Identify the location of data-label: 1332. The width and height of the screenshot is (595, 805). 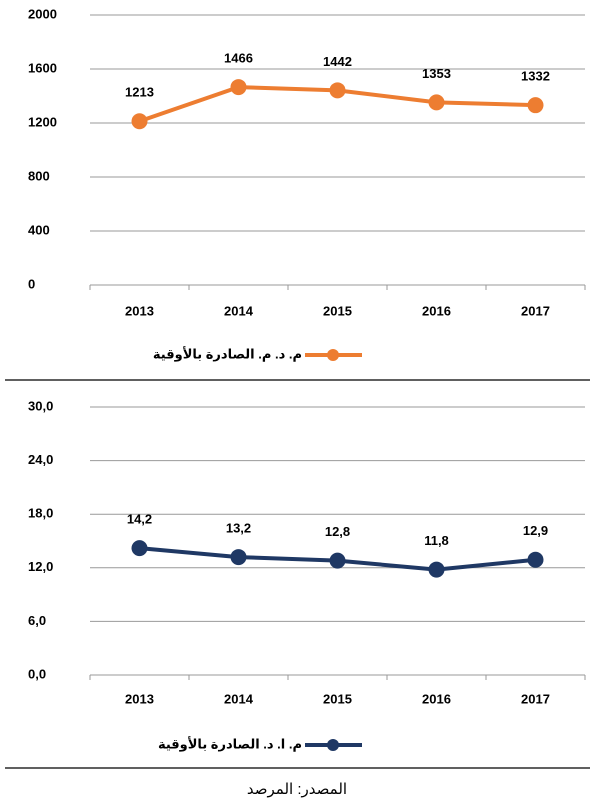
(535, 76).